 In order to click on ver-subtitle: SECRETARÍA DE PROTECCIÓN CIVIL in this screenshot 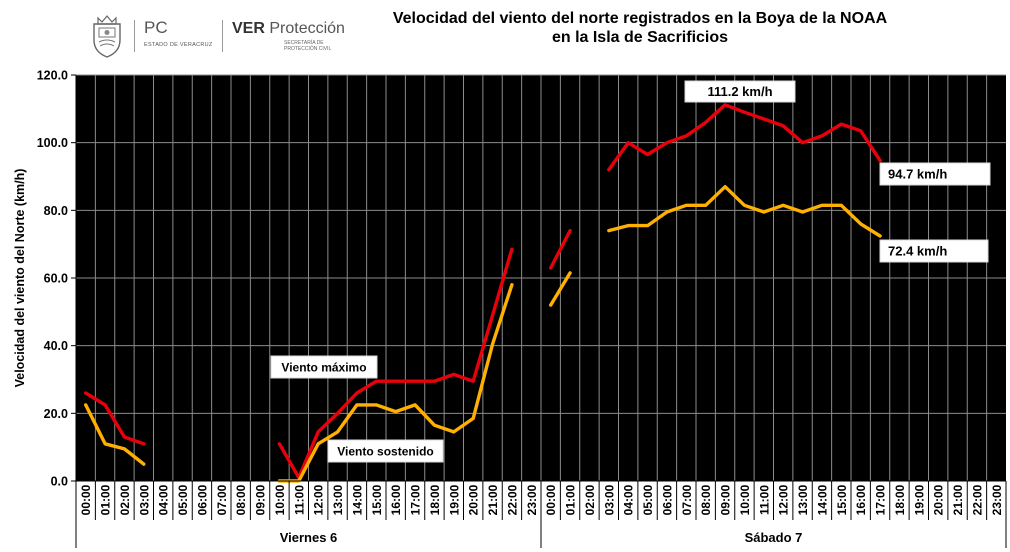, I will do `click(308, 46)`.